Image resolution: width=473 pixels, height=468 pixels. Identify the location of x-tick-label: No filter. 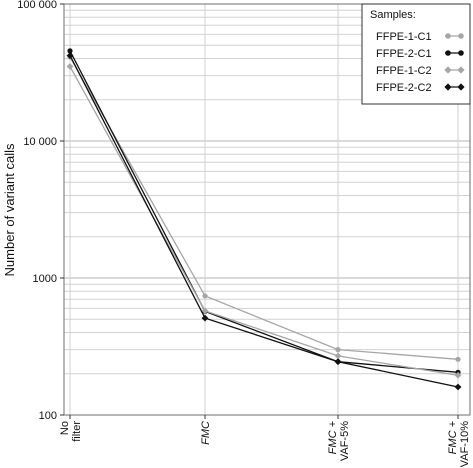
(71, 431).